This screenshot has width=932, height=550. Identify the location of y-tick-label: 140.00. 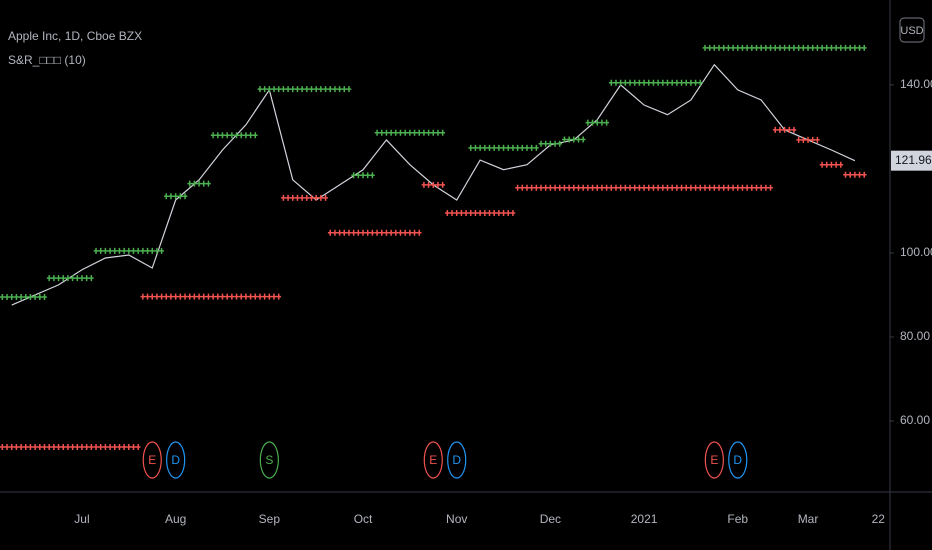
(916, 84).